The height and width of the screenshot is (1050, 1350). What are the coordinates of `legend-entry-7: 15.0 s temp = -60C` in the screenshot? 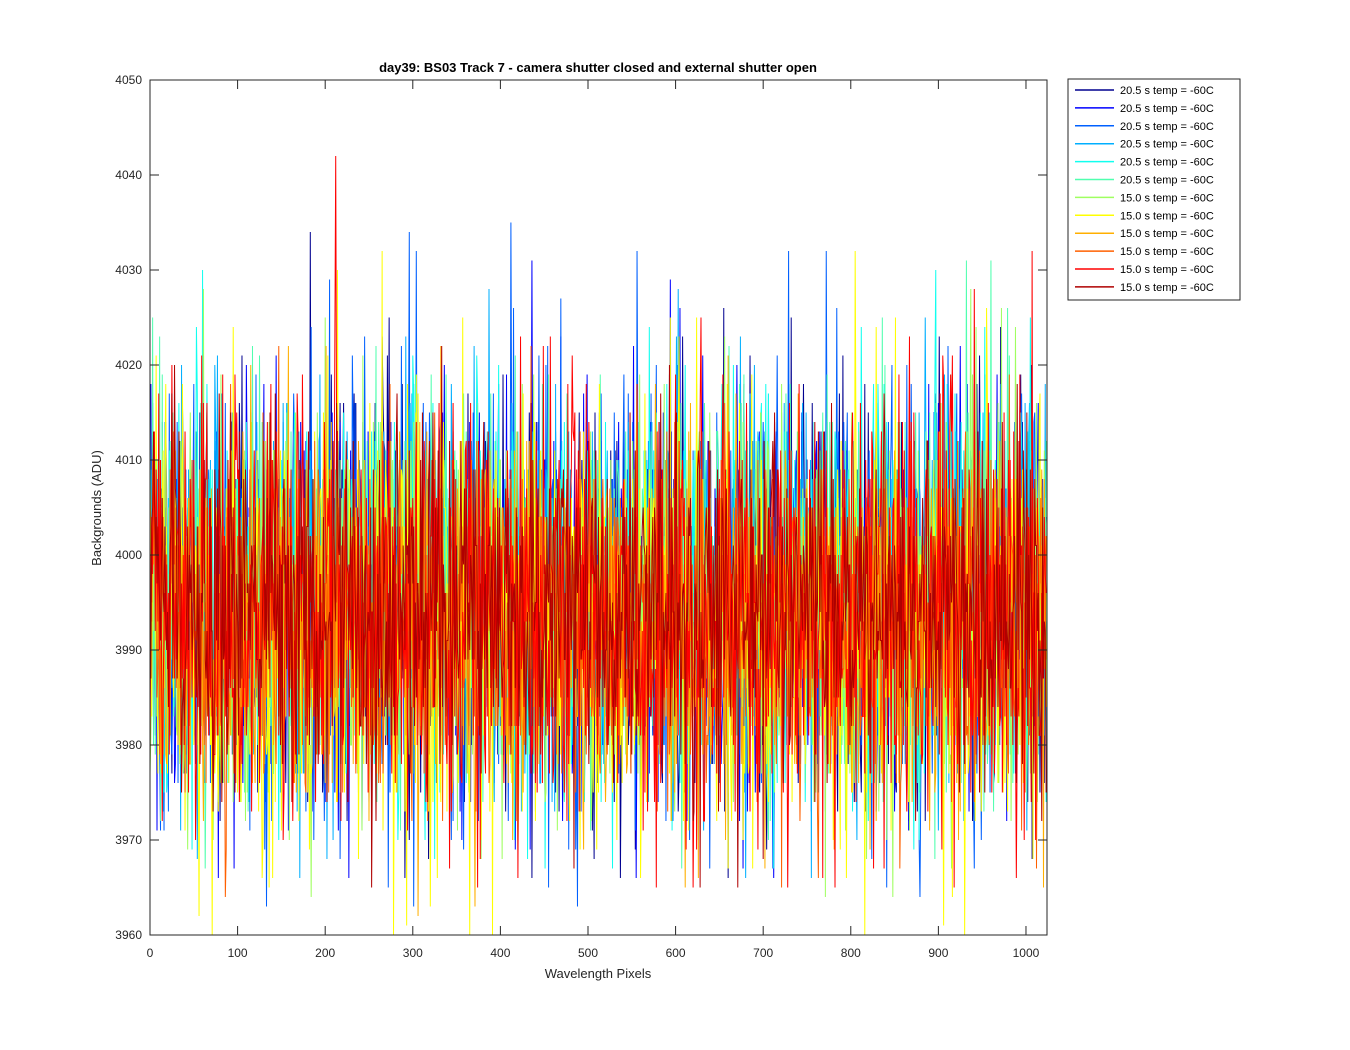 It's located at (1167, 198).